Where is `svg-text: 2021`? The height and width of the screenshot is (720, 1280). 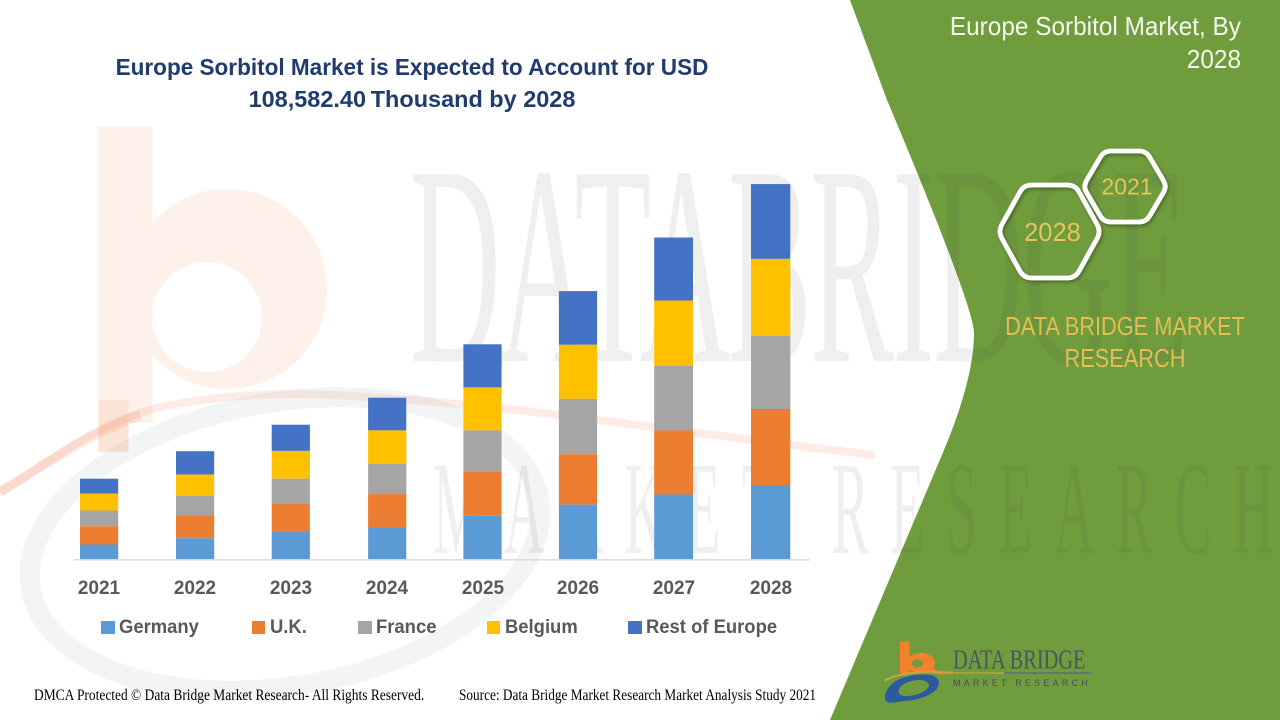
svg-text: 2021 is located at coordinates (1126, 187).